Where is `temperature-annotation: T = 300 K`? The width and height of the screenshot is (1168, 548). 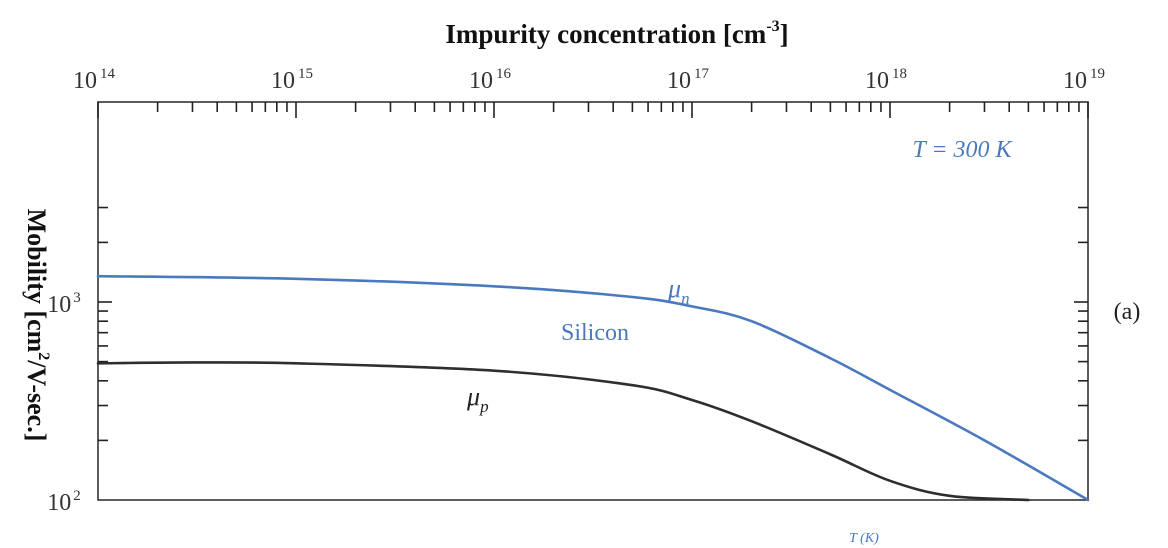
temperature-annotation: T = 300 K is located at coordinates (962, 150).